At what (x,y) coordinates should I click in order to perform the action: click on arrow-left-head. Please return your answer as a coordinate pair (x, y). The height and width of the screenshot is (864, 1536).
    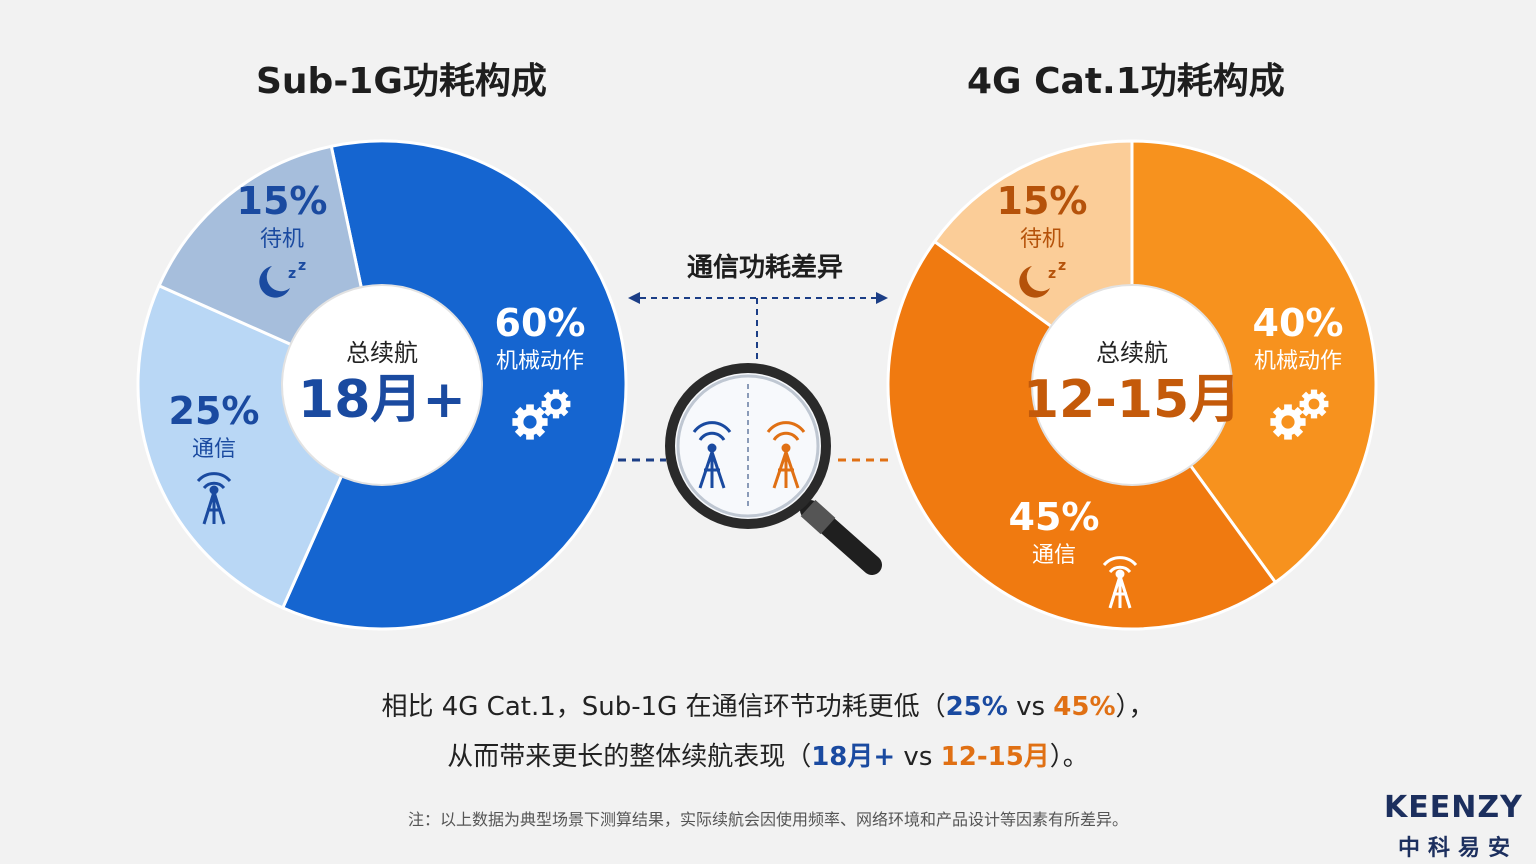
    Looking at the image, I should click on (634, 298).